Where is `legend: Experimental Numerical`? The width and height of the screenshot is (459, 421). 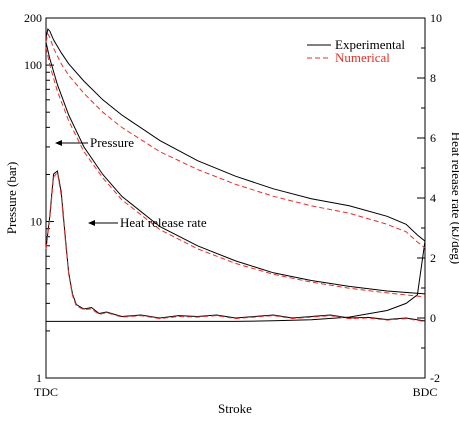
legend: Experimental Numerical is located at coordinates (356, 51).